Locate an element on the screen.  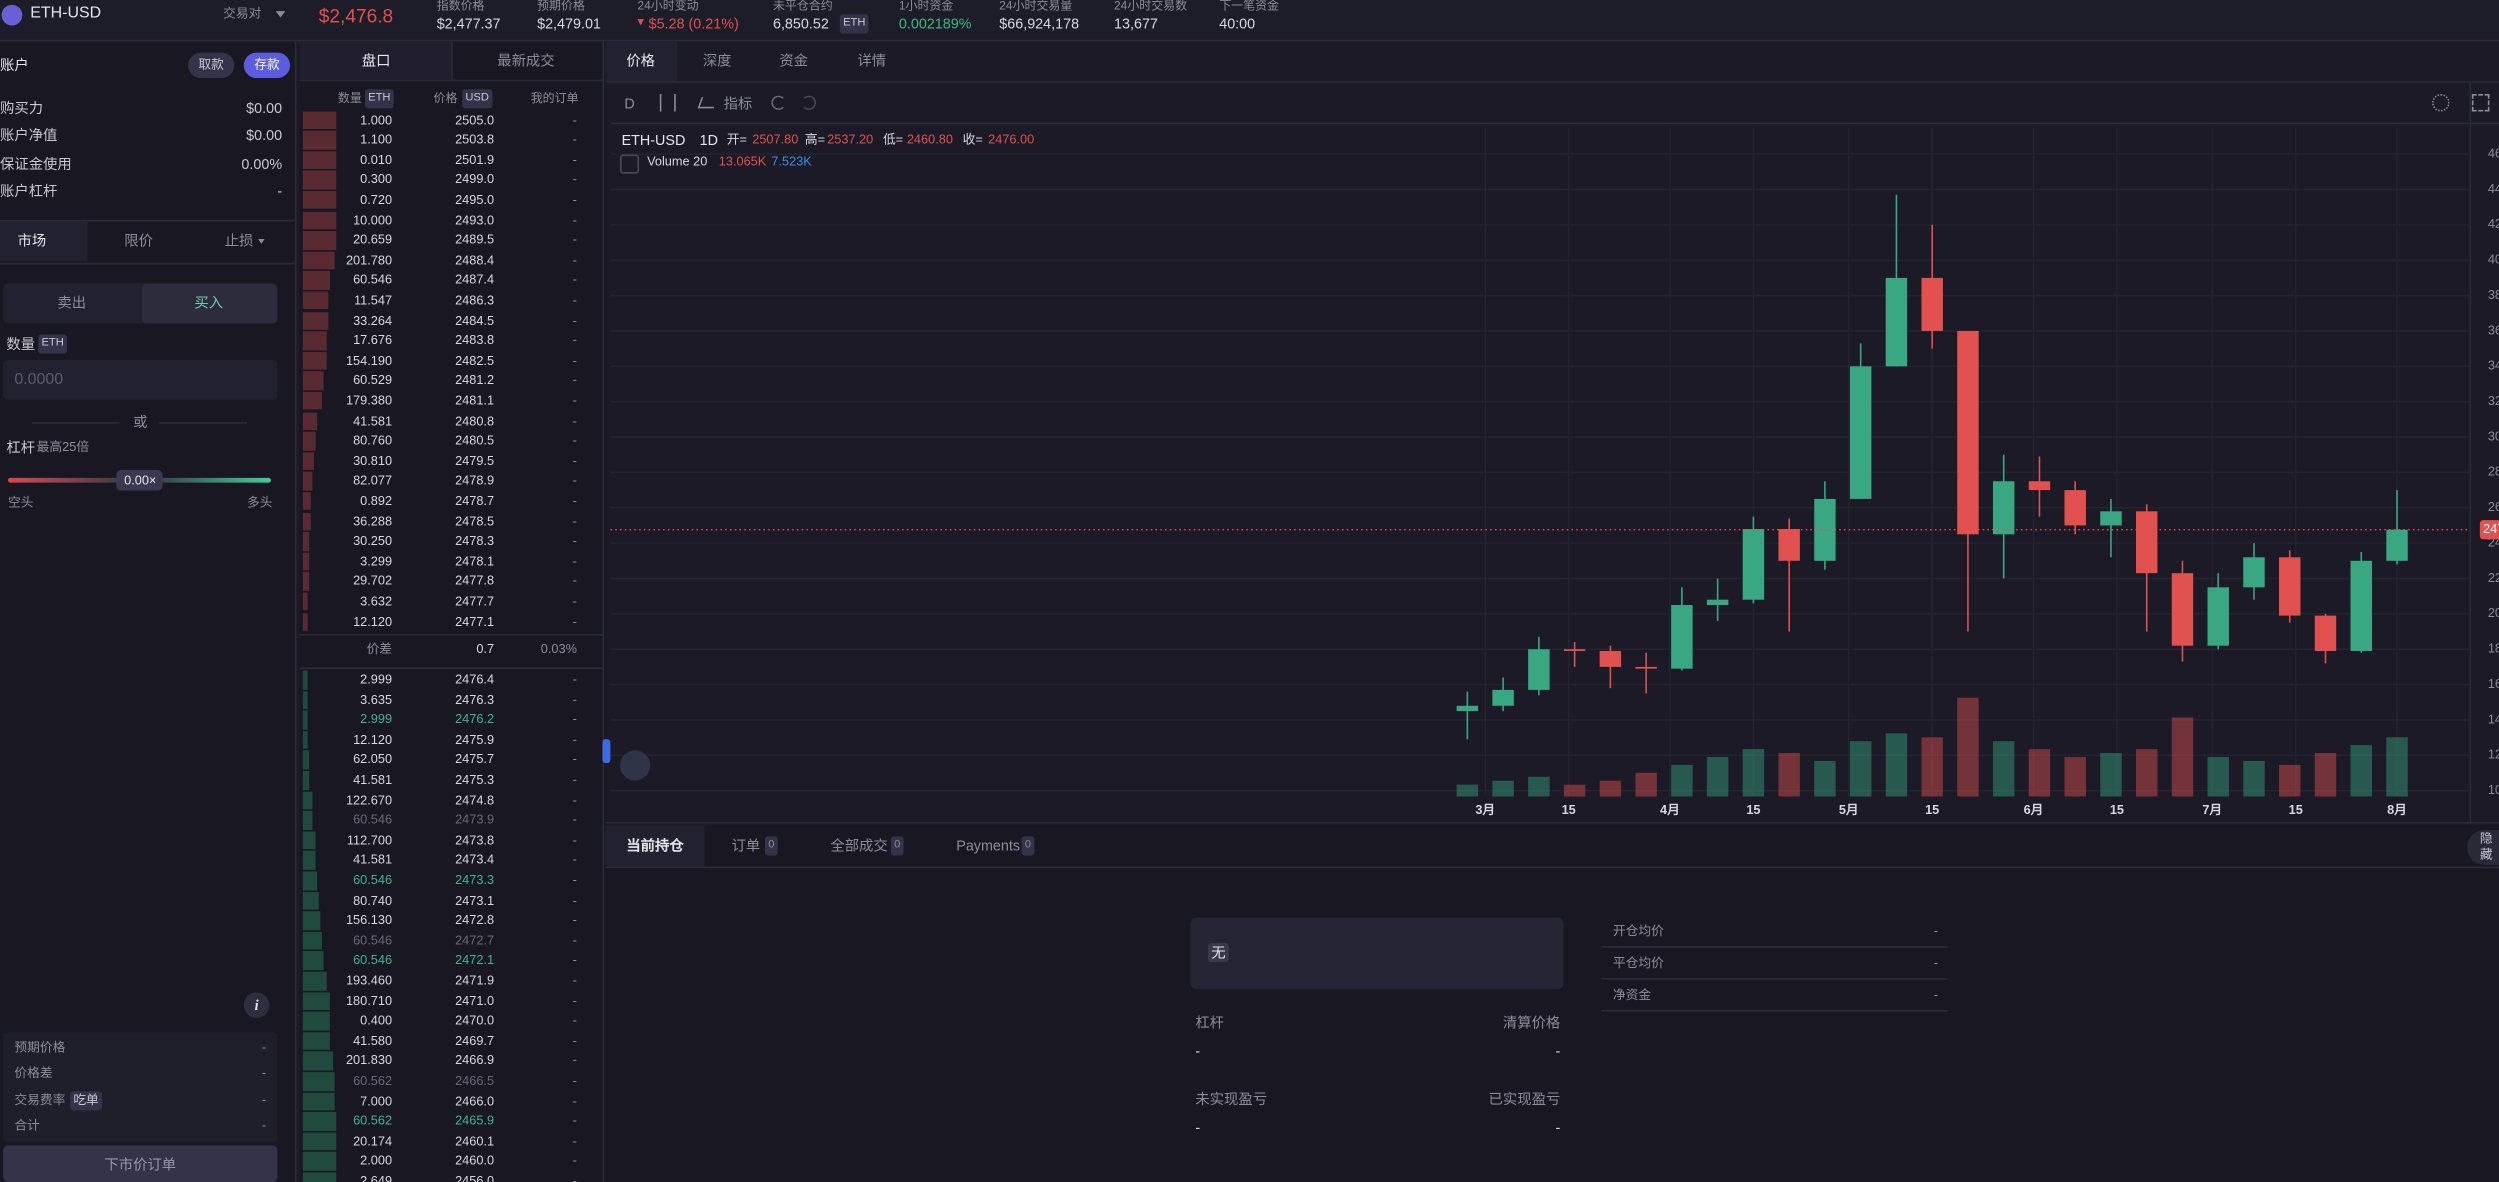
ob-size: 0.892 is located at coordinates (376, 500).